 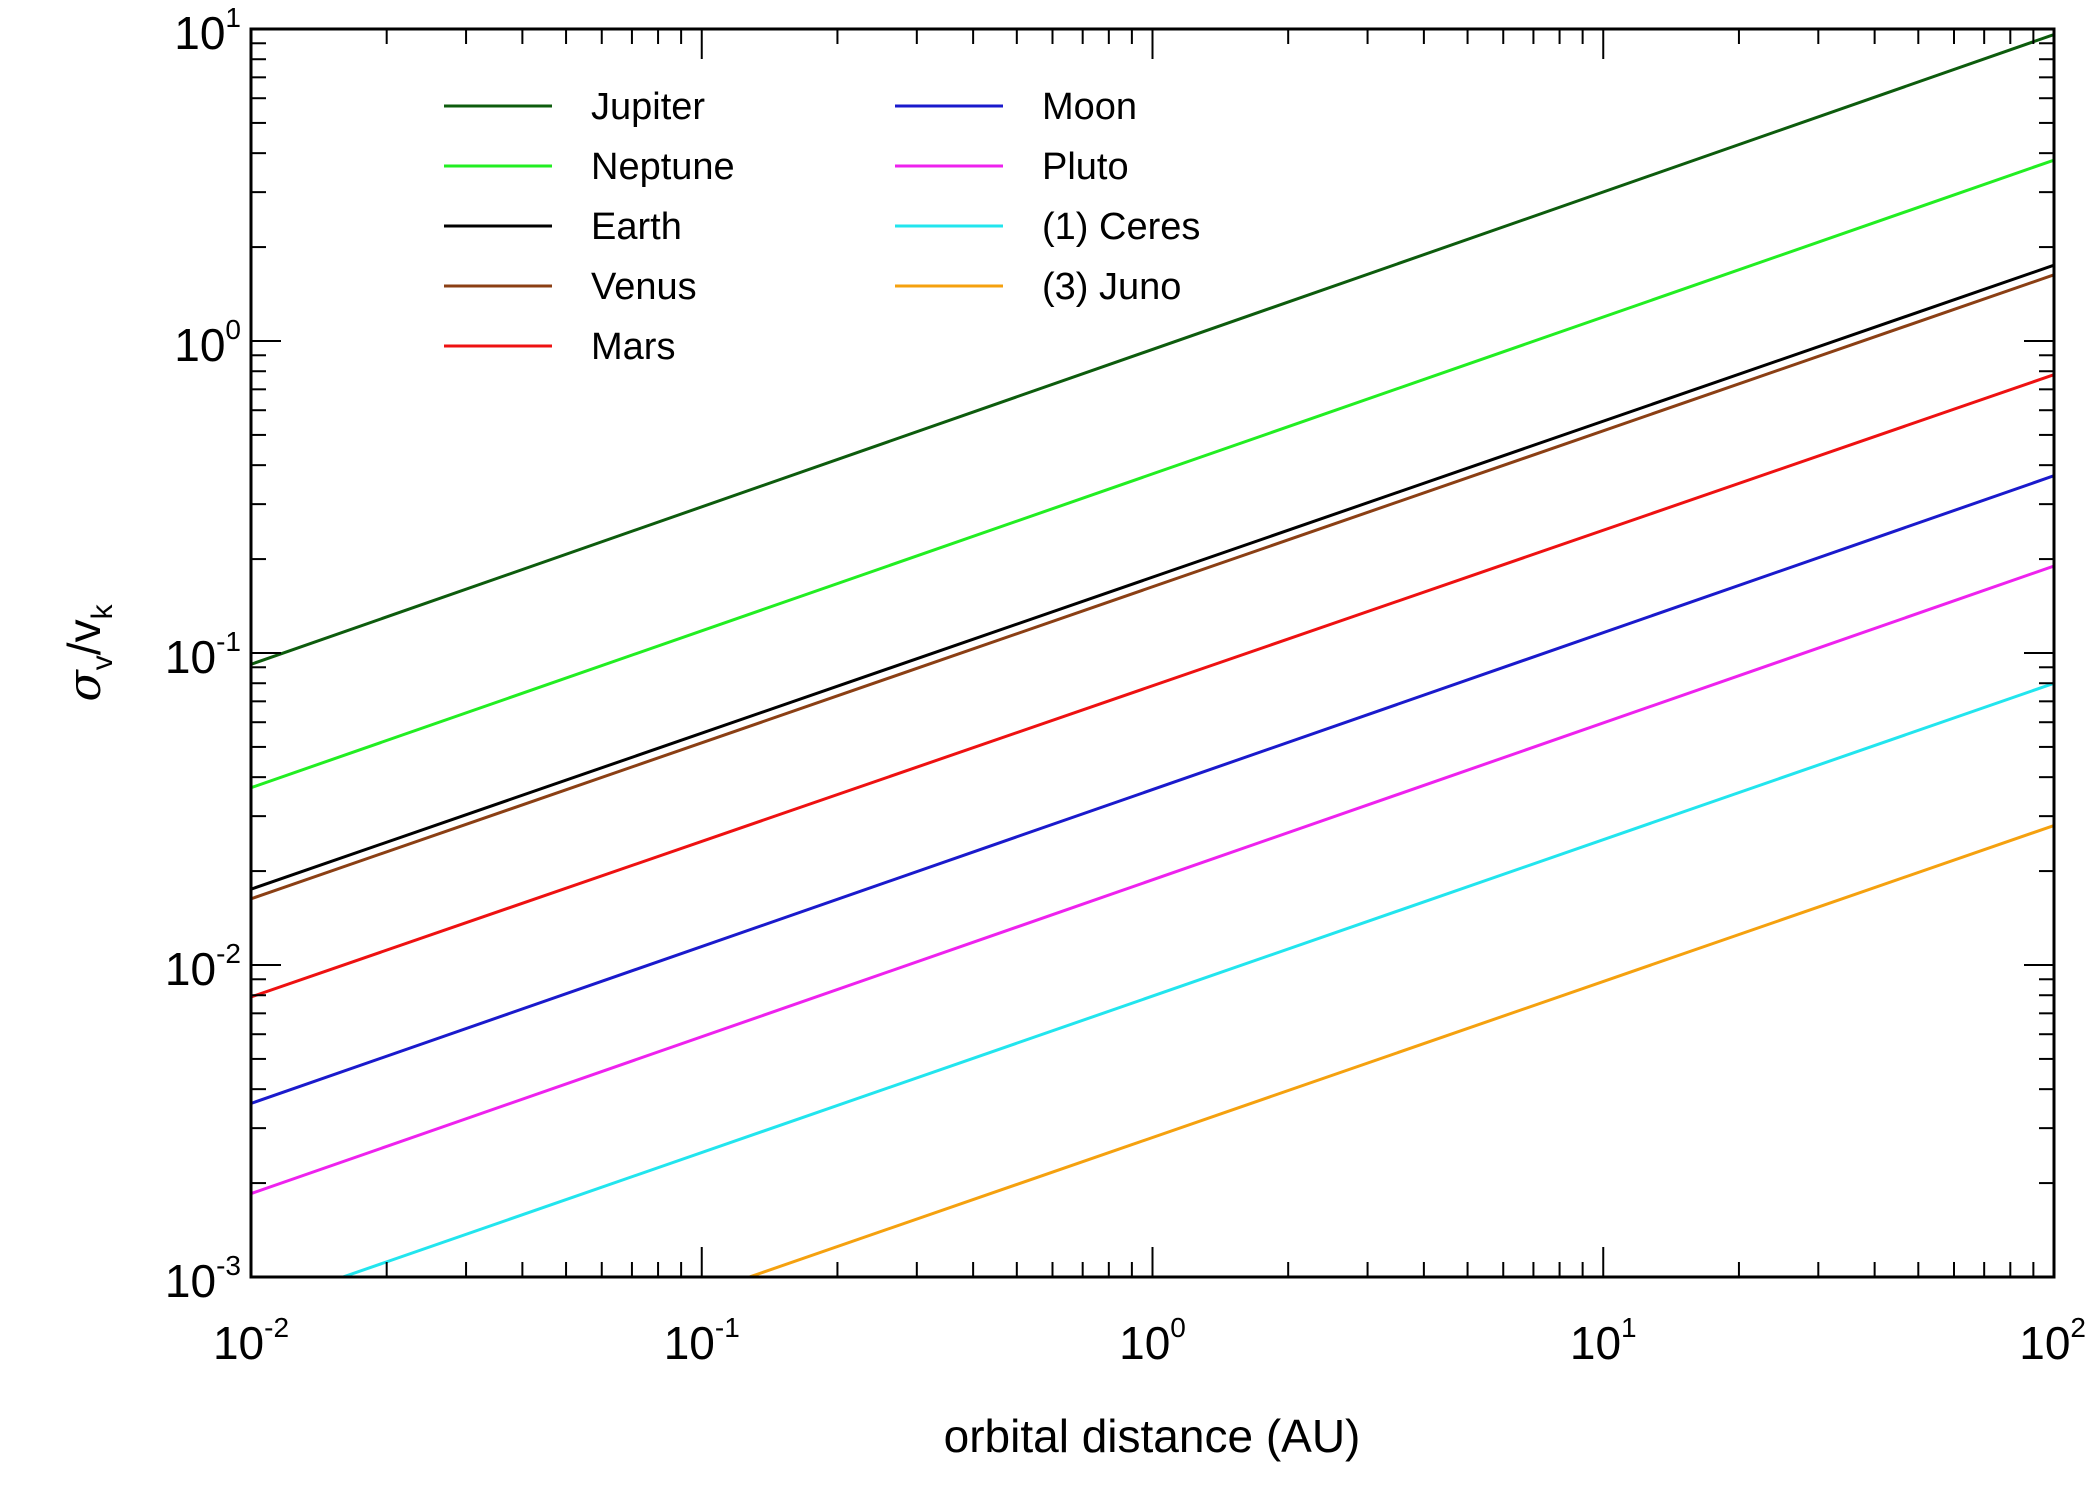 I want to click on y-tick-label: 10⁻¹, so click(x=203, y=654).